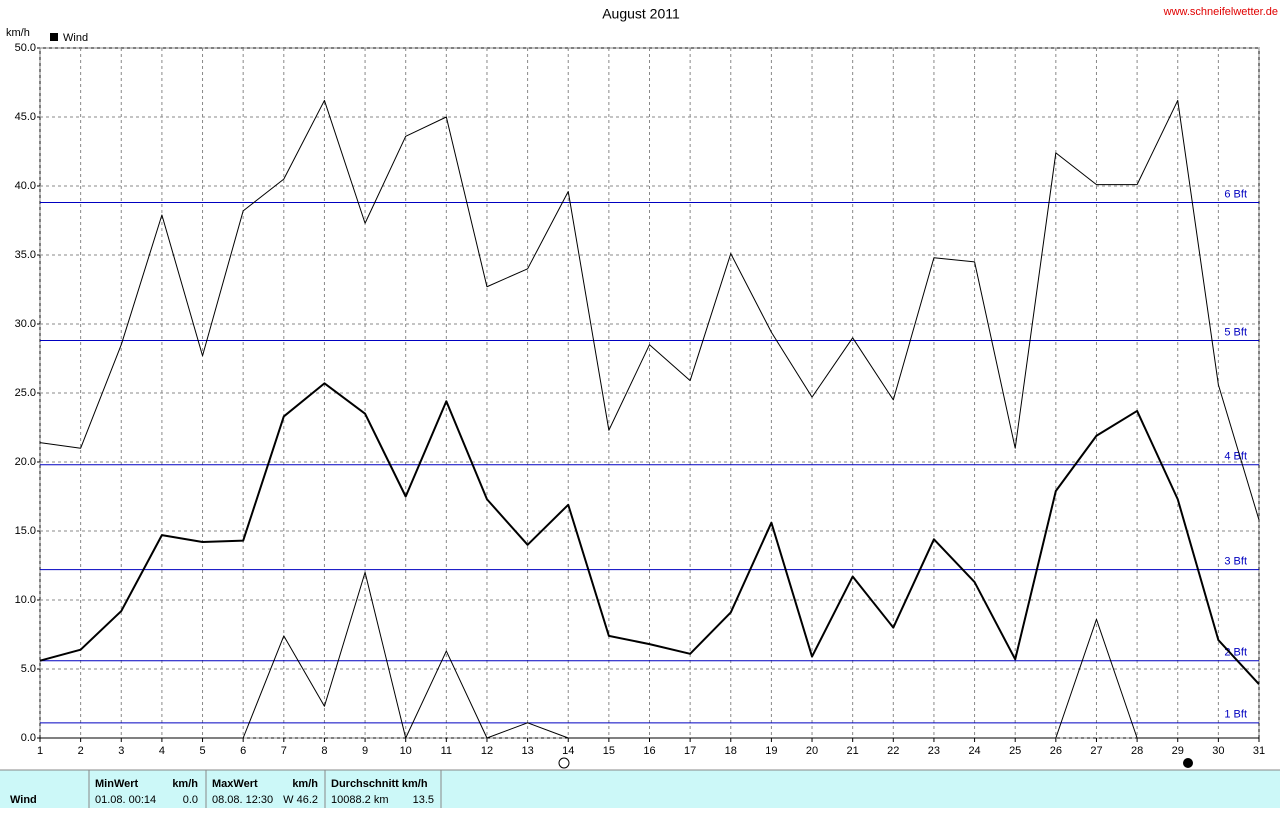 This screenshot has height=813, width=1280. Describe the element at coordinates (25, 393) in the screenshot. I see `y-tick-label: 25.0` at that location.